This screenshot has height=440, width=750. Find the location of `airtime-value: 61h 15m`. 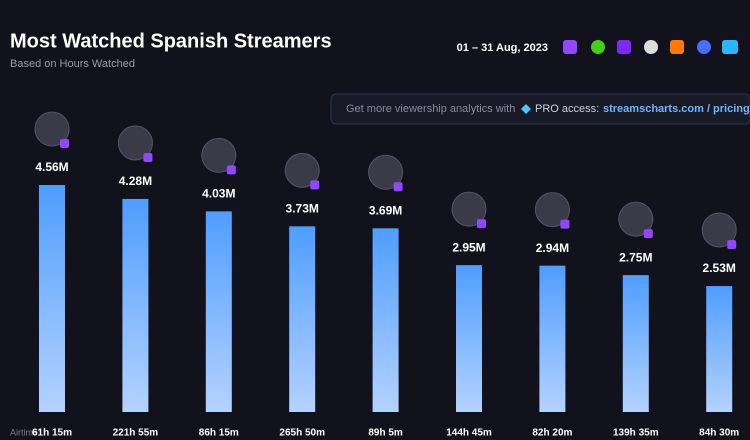

airtime-value: 61h 15m is located at coordinates (52, 433).